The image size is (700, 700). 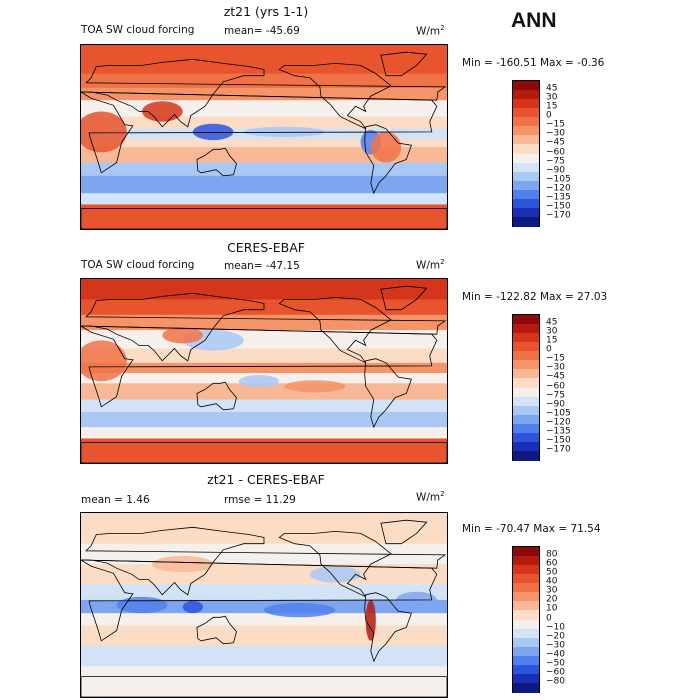 I want to click on panel3-colorbar-labels: 80 60 50 40 30 20 10 0 −10 −20 −30 −40 −50 −60 −80, so click(x=566, y=618).